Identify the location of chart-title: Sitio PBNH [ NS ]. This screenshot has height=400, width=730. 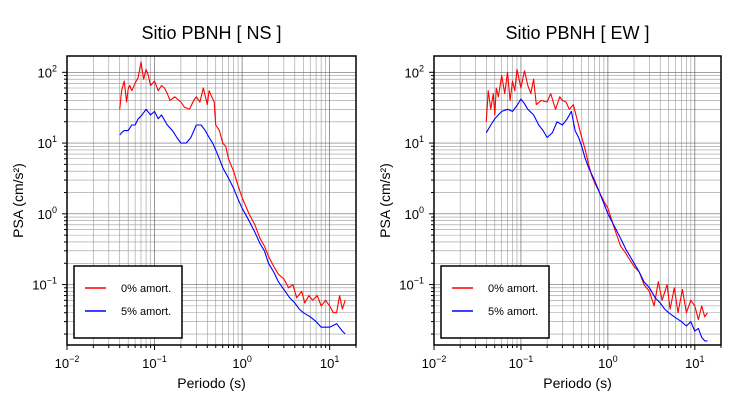
(211, 33).